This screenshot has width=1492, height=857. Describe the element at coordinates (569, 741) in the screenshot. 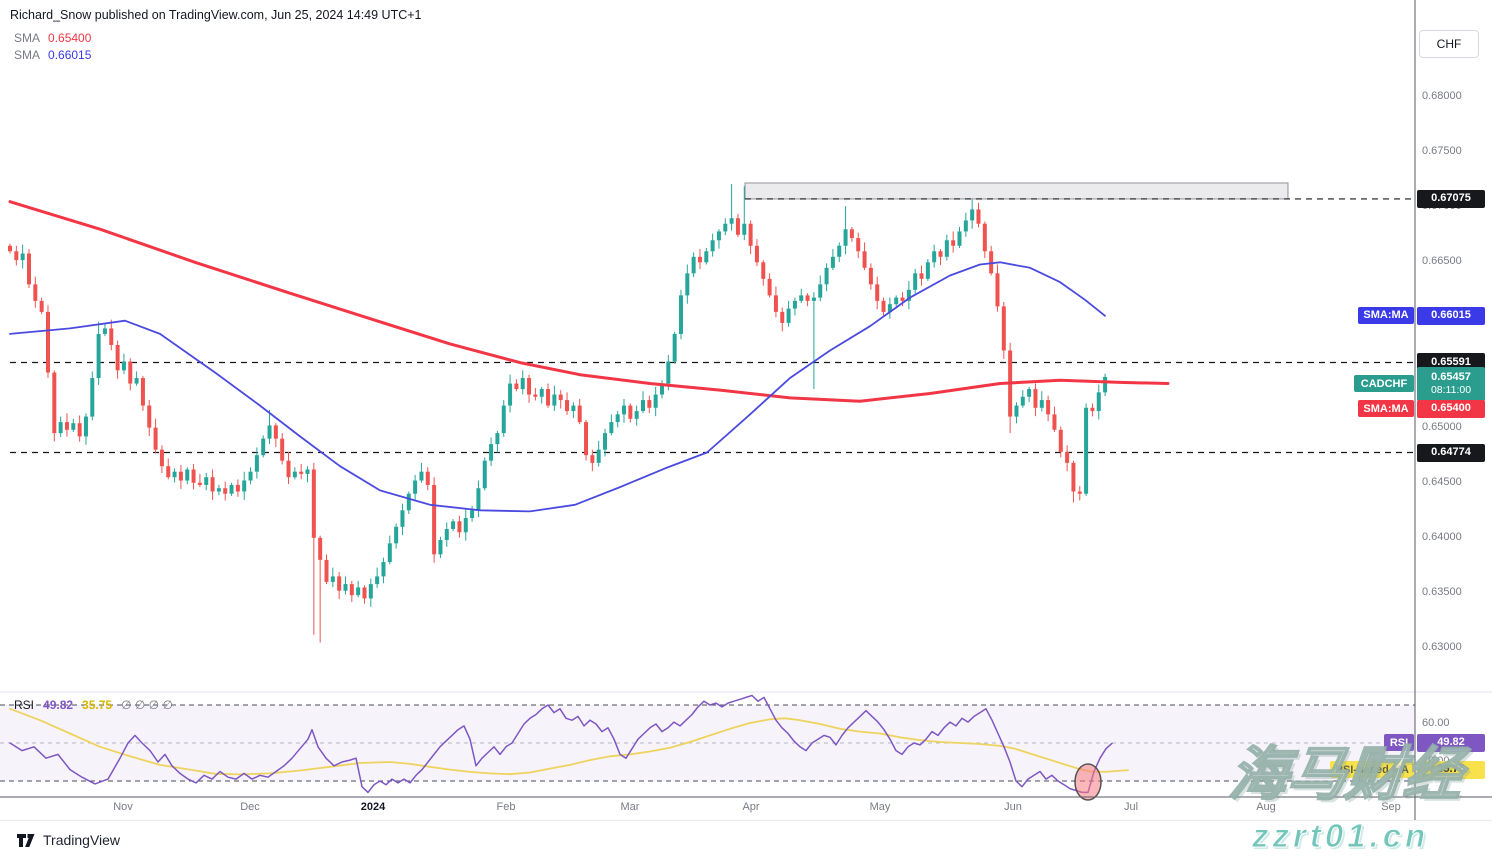

I see `rsi-ma-line` at that location.